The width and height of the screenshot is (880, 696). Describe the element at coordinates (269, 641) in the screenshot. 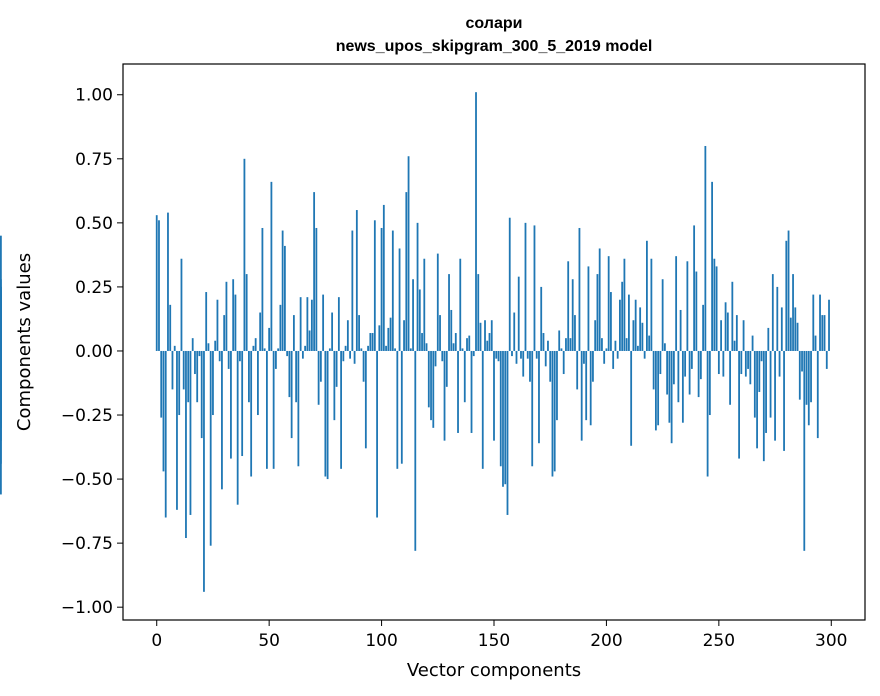

I see `x-tick-label: 50` at that location.